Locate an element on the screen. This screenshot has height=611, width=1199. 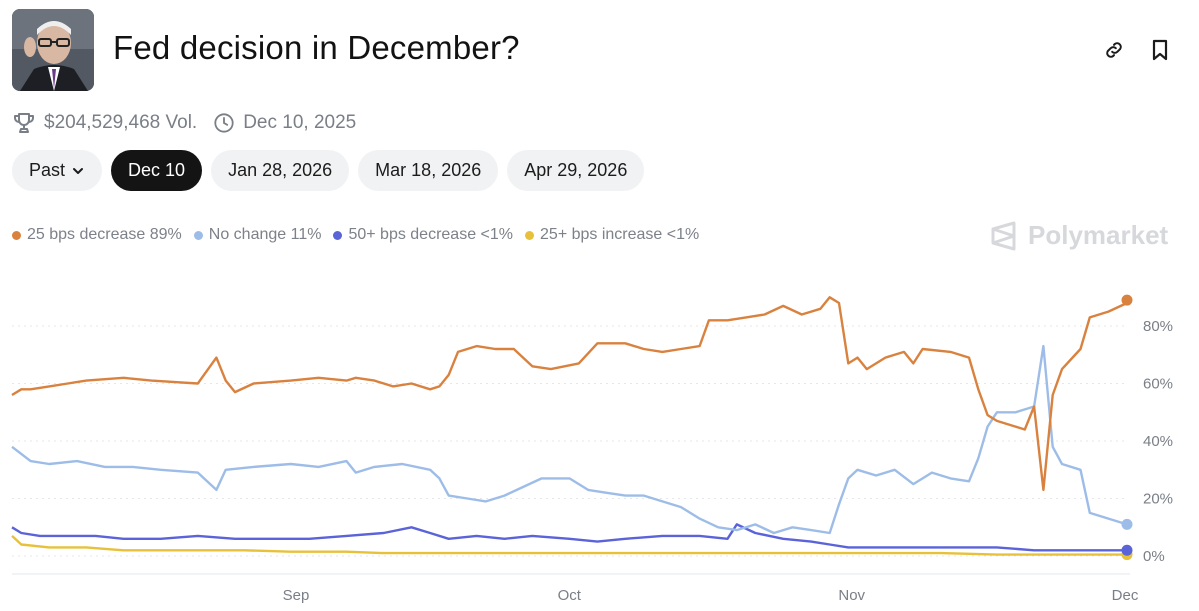
tab-jan-28-2026: Jan 28, 2026 is located at coordinates (280, 170).